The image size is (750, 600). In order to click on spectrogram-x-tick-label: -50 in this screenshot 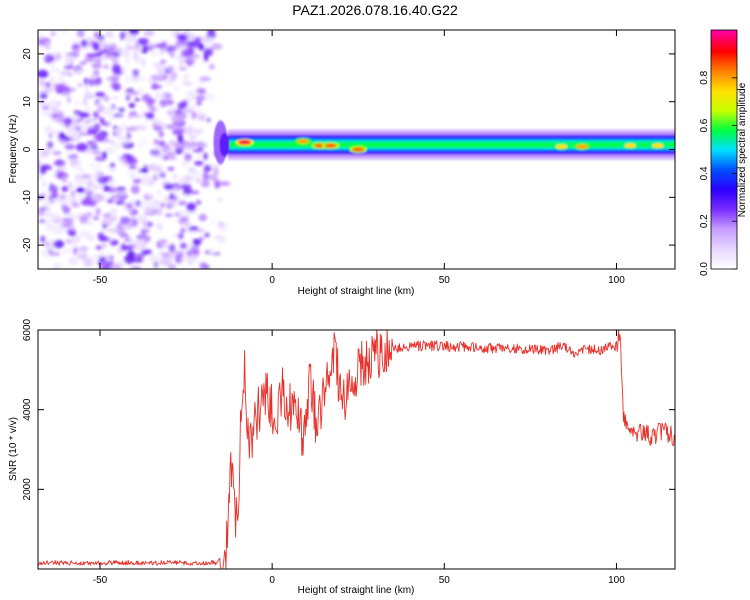, I will do `click(100, 280)`.